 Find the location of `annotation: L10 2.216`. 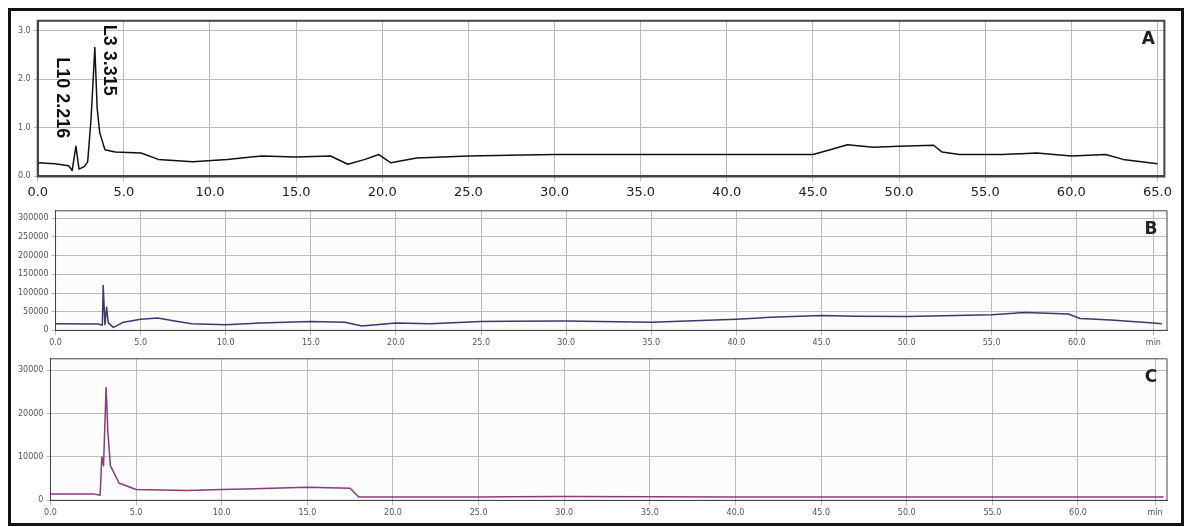

annotation: L10 2.216 is located at coordinates (62, 98).